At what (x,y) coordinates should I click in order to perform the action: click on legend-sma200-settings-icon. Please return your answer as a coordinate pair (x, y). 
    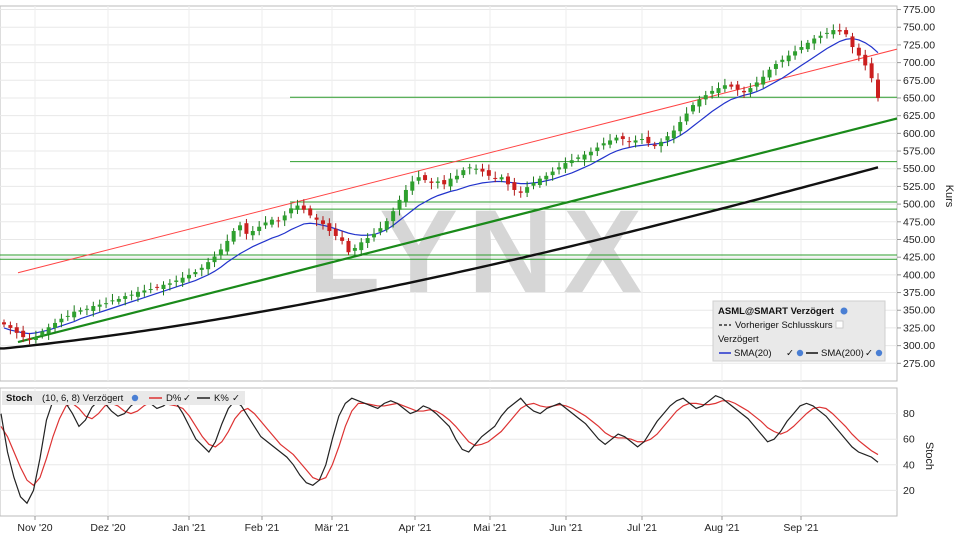
    Looking at the image, I should click on (879, 353).